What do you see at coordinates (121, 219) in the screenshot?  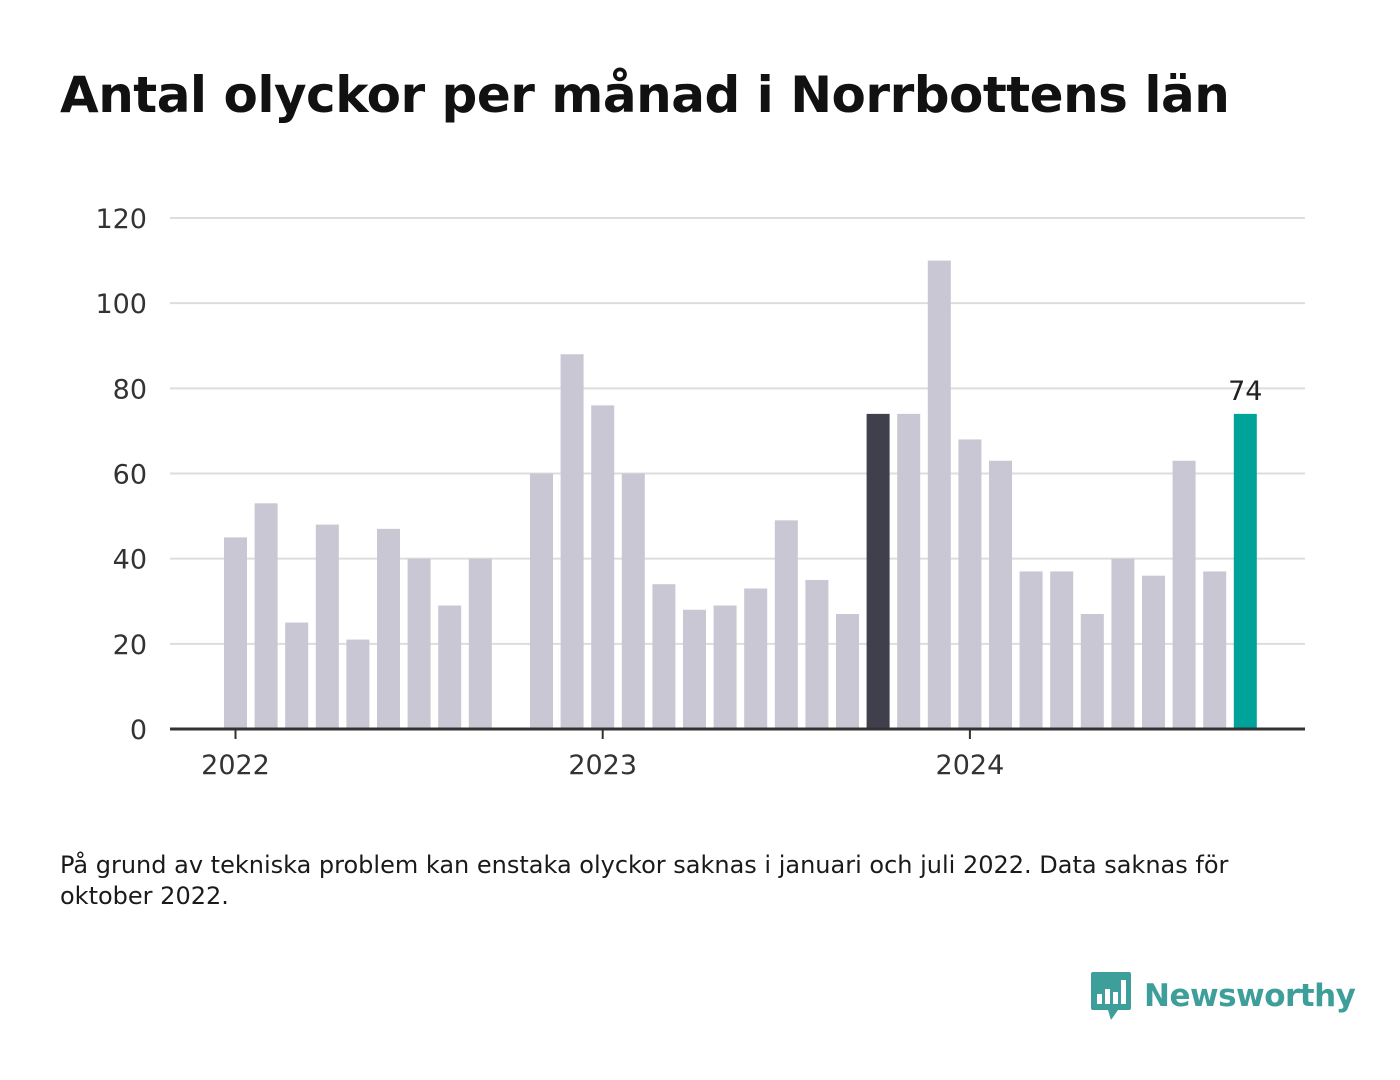 I see `y-tick-label: 120` at bounding box center [121, 219].